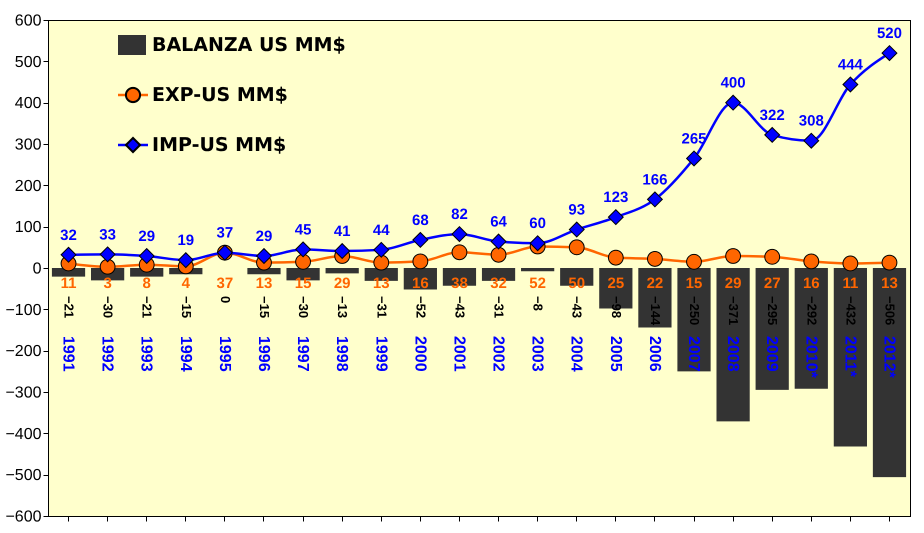 Image resolution: width=924 pixels, height=533 pixels. I want to click on data-label: 32, so click(68, 235).